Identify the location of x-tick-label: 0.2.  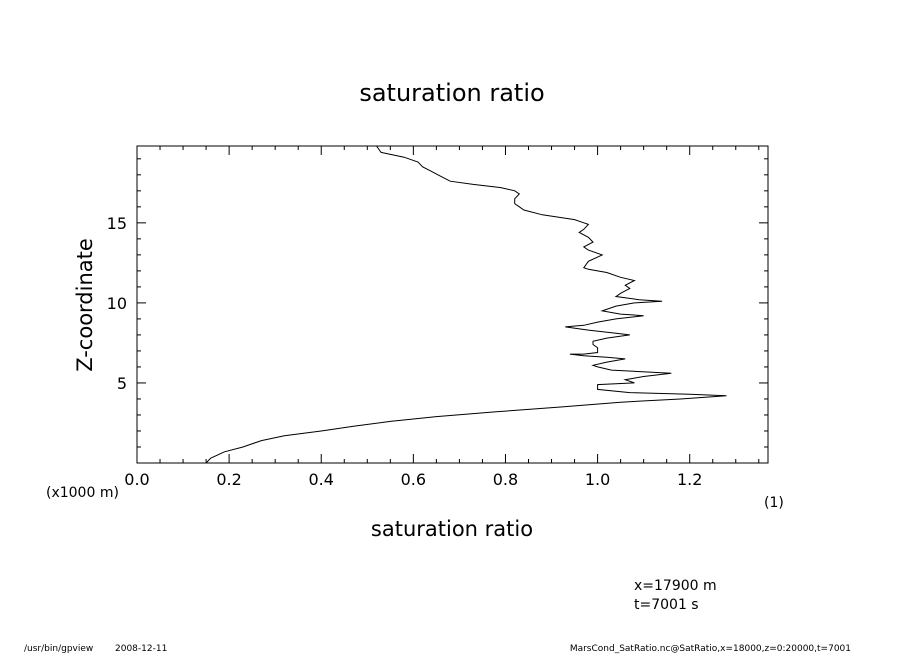
(228, 479).